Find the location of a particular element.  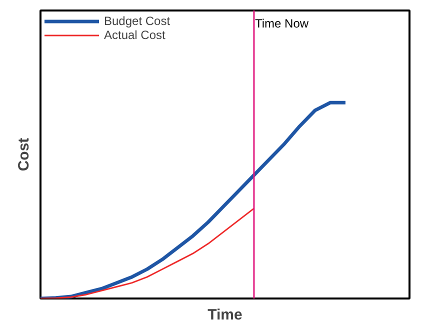

x-axis-title: Time is located at coordinates (225, 315).